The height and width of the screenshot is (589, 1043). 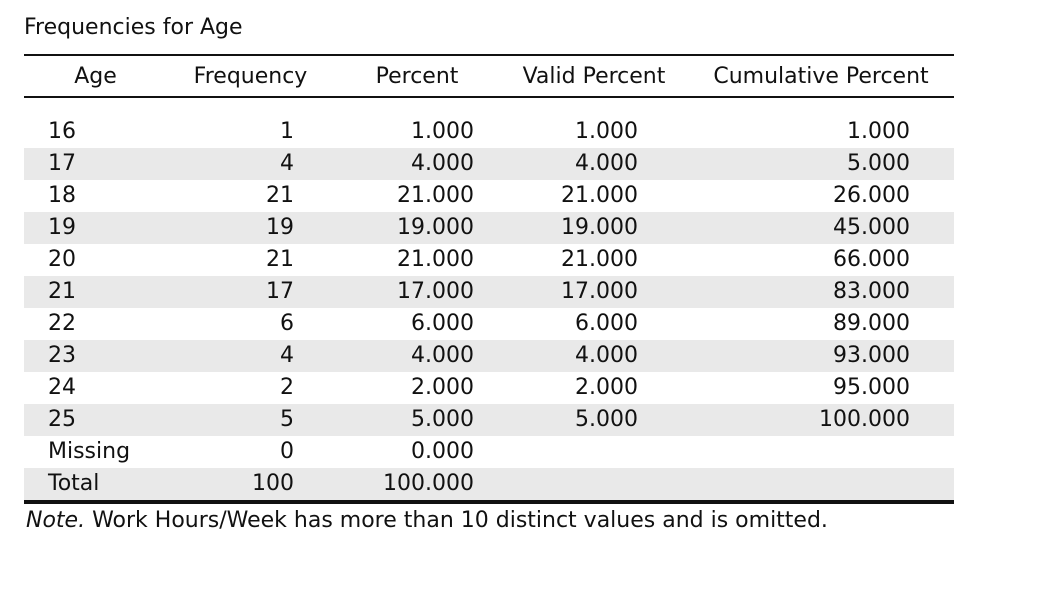 I want to click on column-header-valid-percent: Valid Percent, so click(x=594, y=76).